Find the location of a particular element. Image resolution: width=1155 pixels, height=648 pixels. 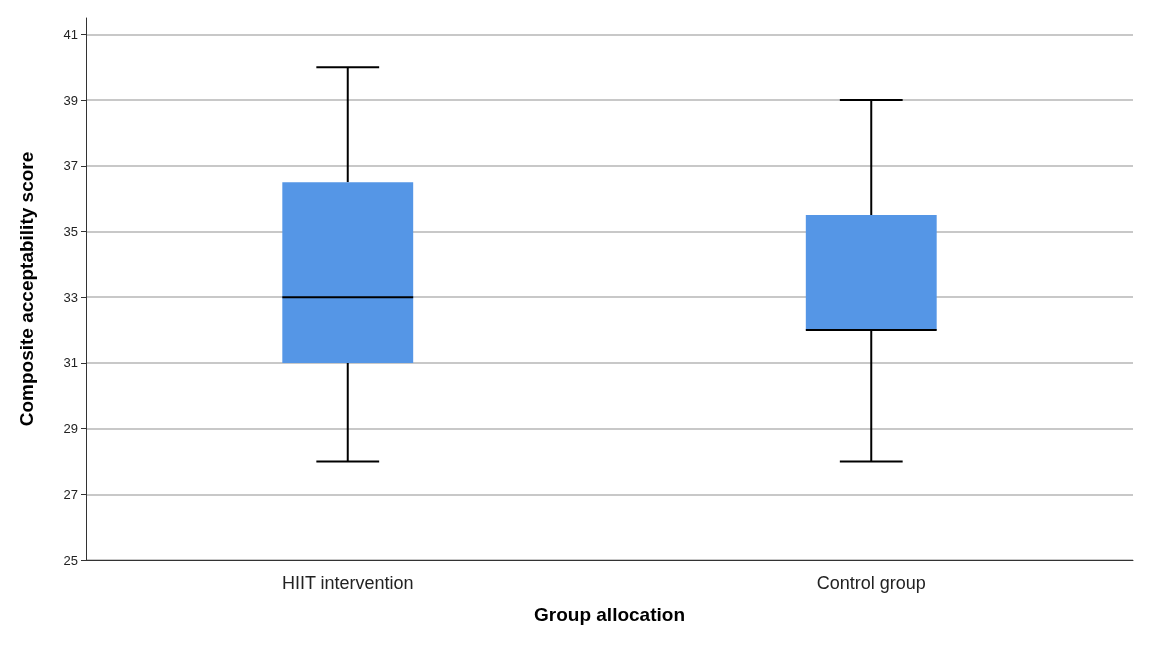

y-tick-label: 29 is located at coordinates (70, 429).